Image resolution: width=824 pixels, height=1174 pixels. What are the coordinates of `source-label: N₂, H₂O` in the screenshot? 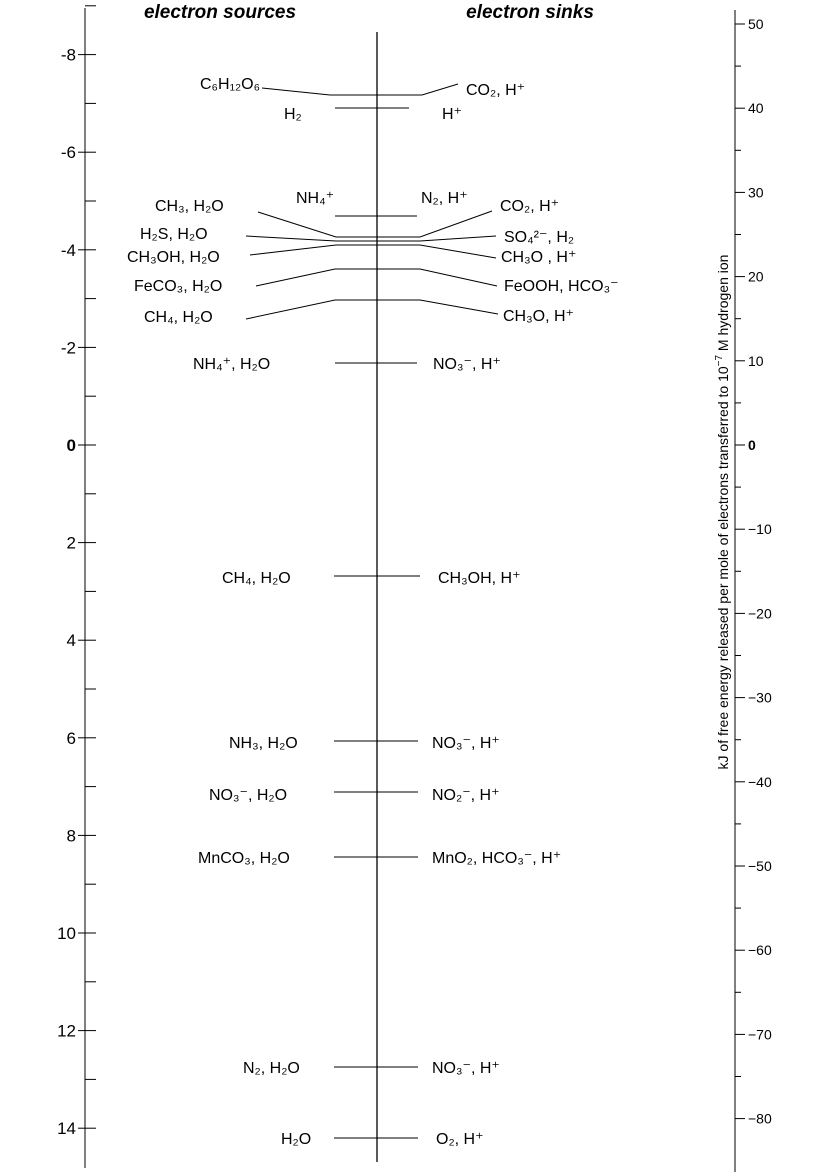 It's located at (271, 1068).